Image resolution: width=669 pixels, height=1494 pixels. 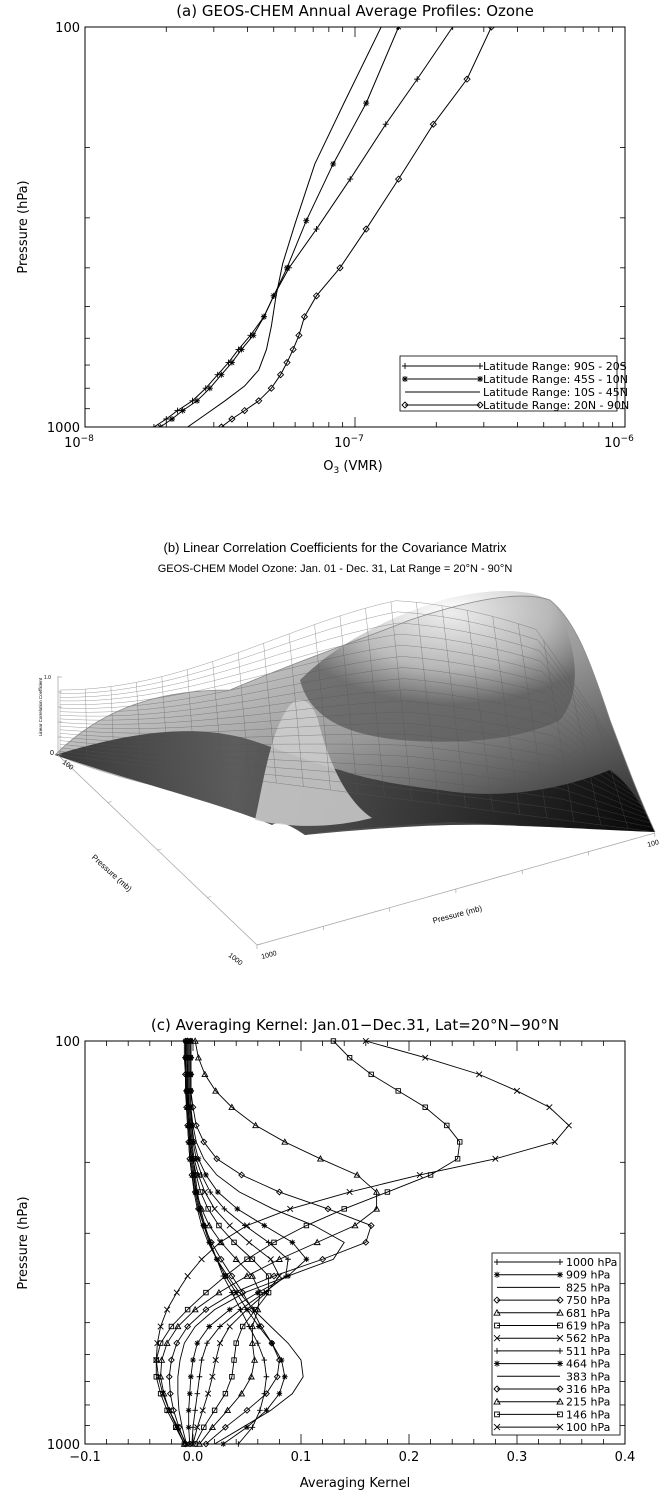 What do you see at coordinates (588, 1351) in the screenshot?
I see `panel-c-legend-label-8: 511 hPa` at bounding box center [588, 1351].